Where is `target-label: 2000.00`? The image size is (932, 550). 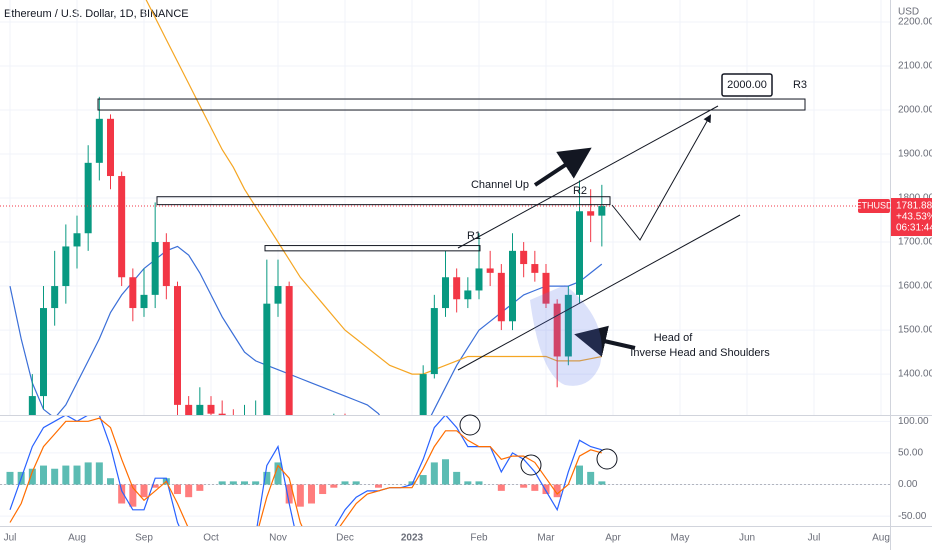 target-label: 2000.00 is located at coordinates (747, 85).